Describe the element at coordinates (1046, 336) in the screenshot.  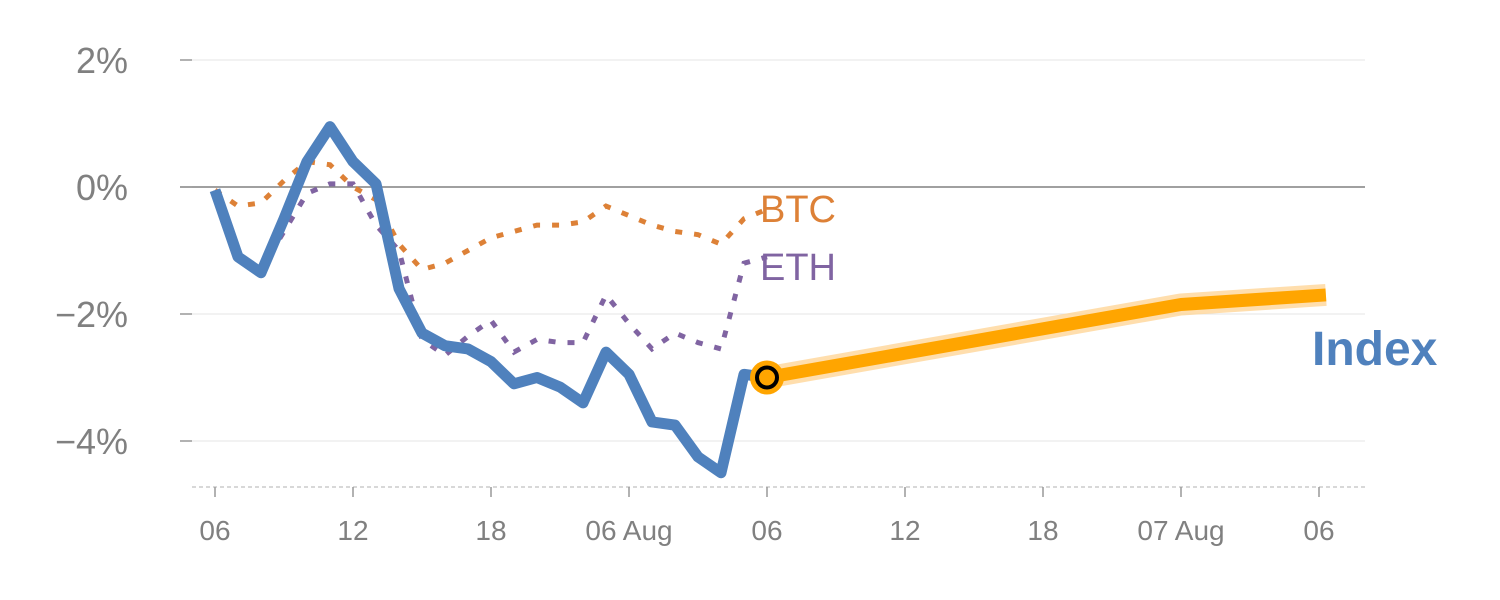
I see `forecast-line` at that location.